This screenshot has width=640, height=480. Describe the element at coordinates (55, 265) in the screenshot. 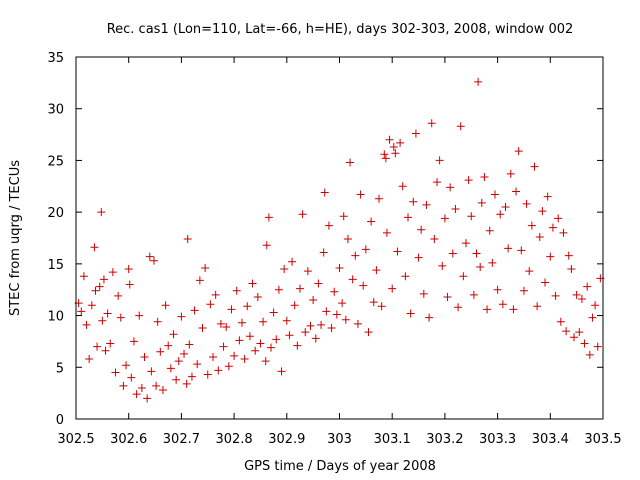

I see `y-tick-label: 15` at that location.